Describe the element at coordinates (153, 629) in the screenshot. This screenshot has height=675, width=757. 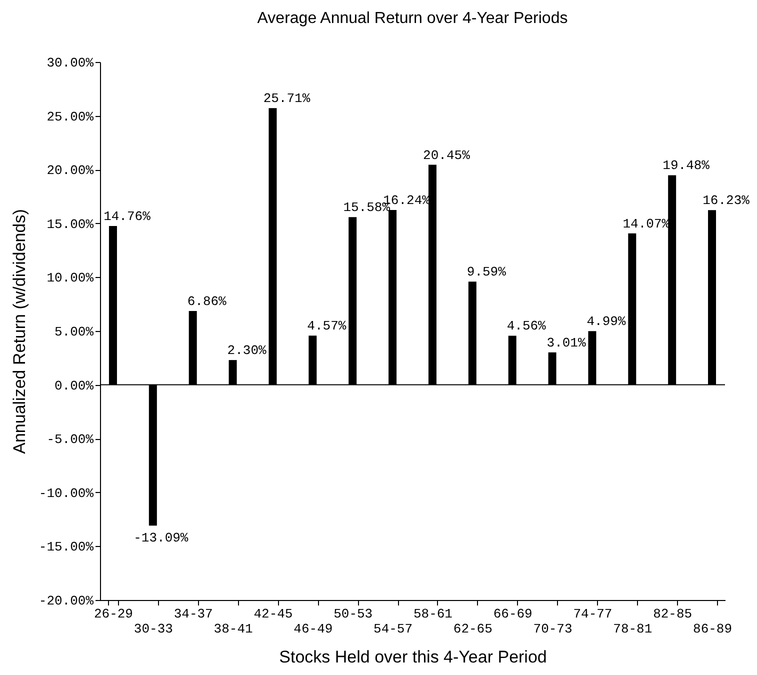
I see `x-tick-label: 30-33` at that location.